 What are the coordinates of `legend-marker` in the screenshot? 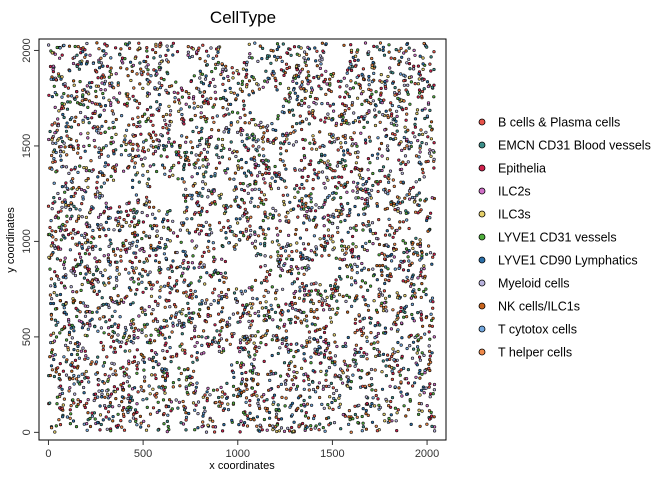 It's located at (482, 306).